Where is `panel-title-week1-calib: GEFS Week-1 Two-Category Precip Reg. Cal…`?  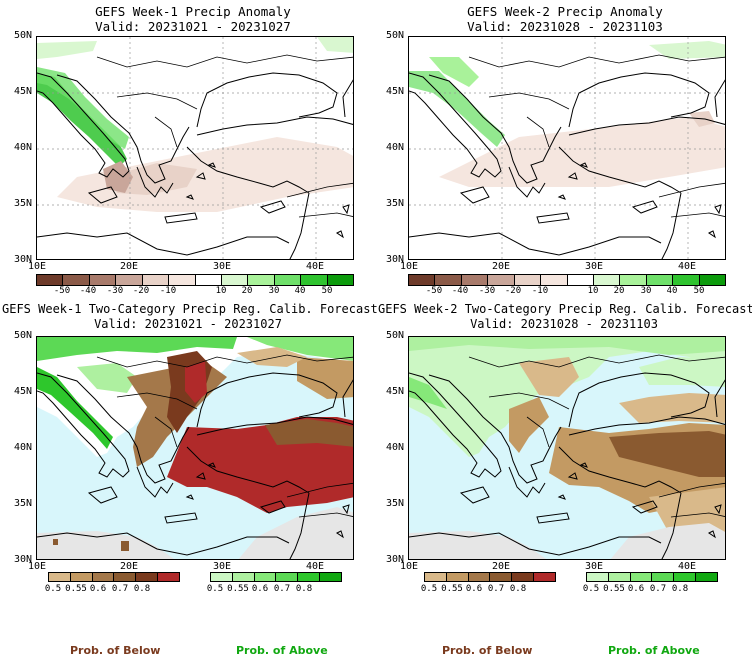
panel-title-week1-calib: GEFS Week-1 Two-Category Precip Reg. Cal… is located at coordinates (190, 317).